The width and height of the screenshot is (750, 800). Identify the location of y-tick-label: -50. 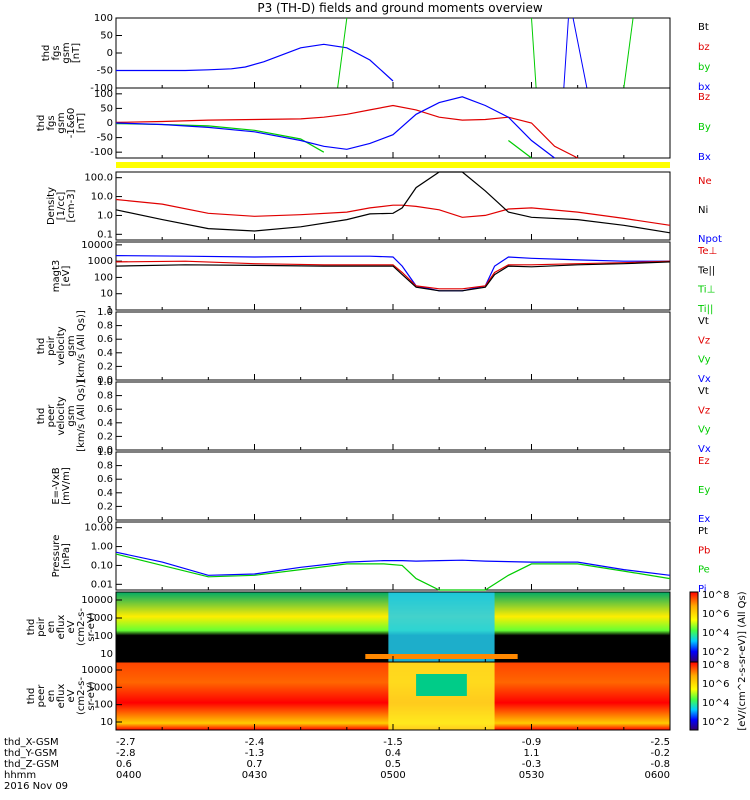
(105, 138).